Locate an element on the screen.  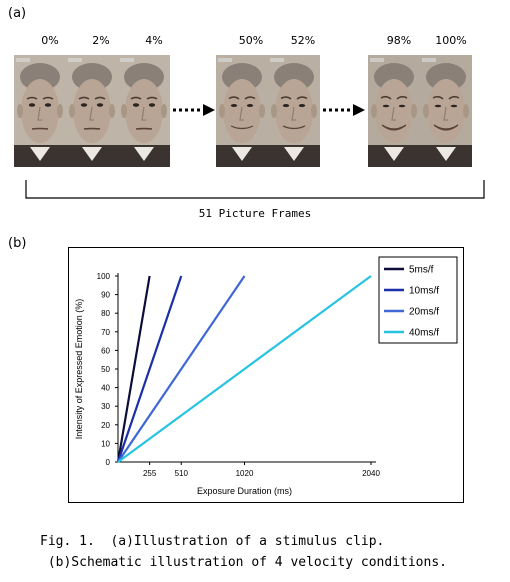
legend-label: 40ms/f is located at coordinates (424, 333).